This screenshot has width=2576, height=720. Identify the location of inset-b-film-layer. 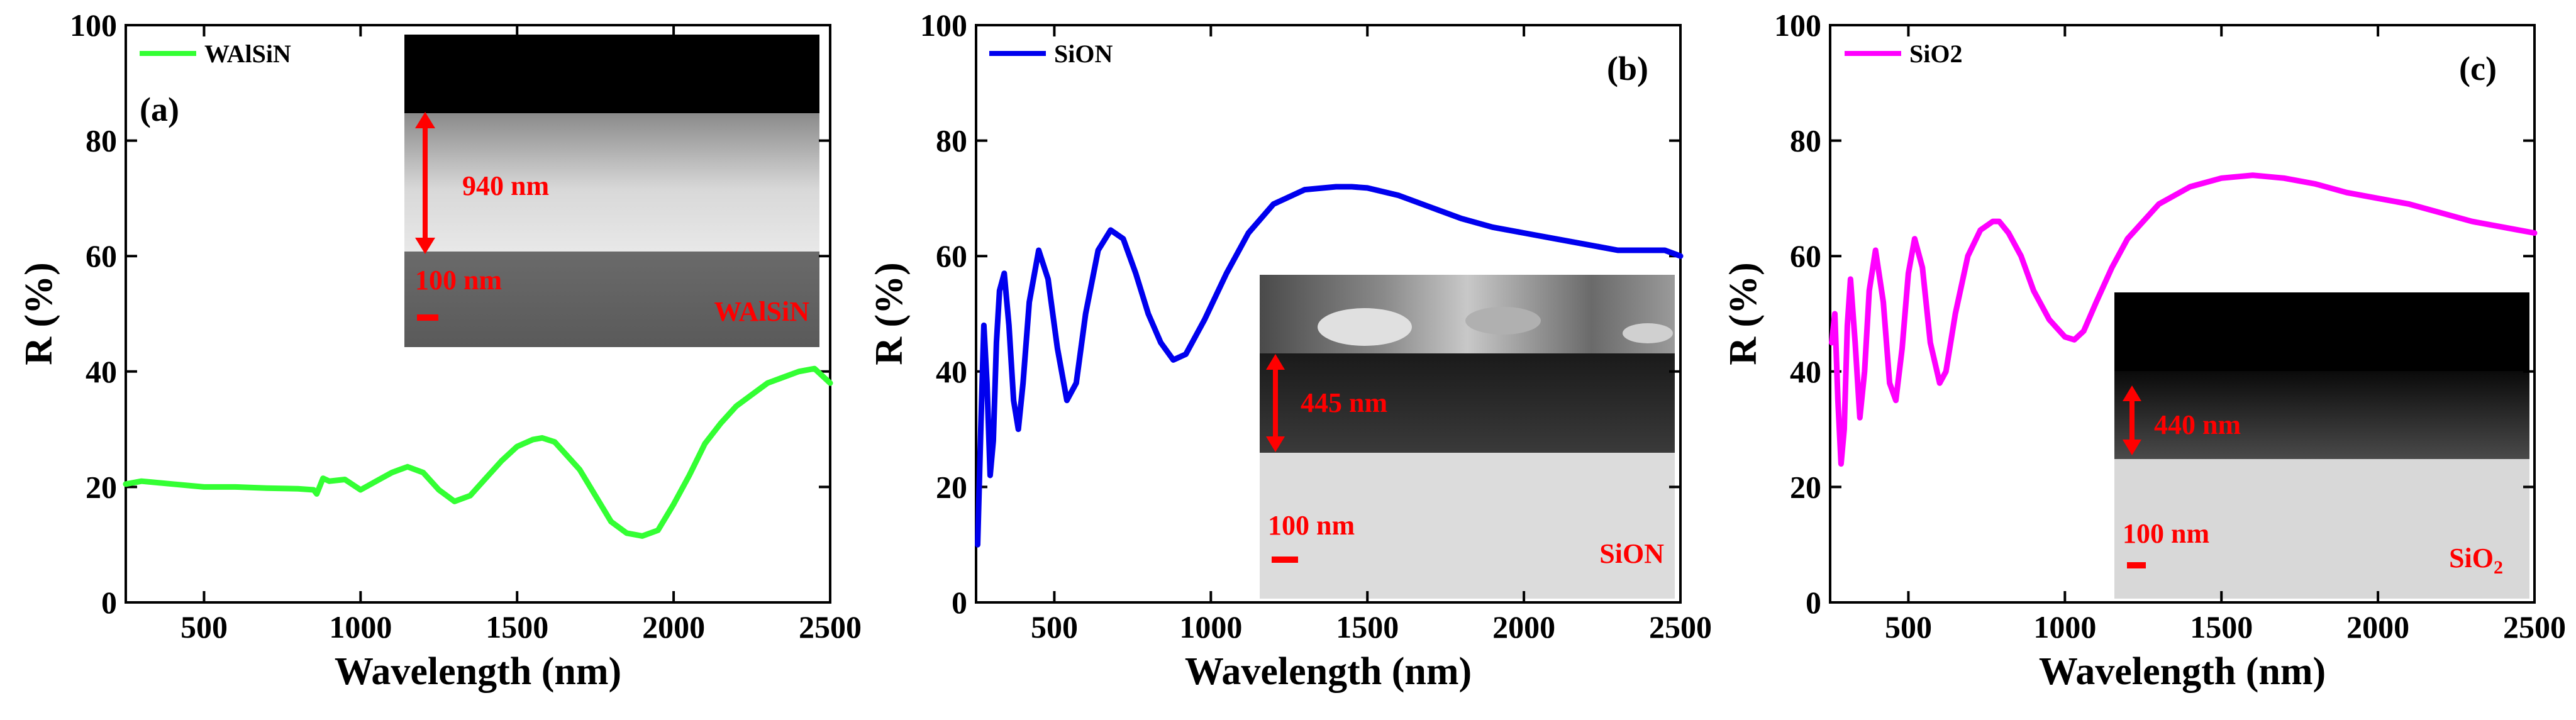
(1467, 403).